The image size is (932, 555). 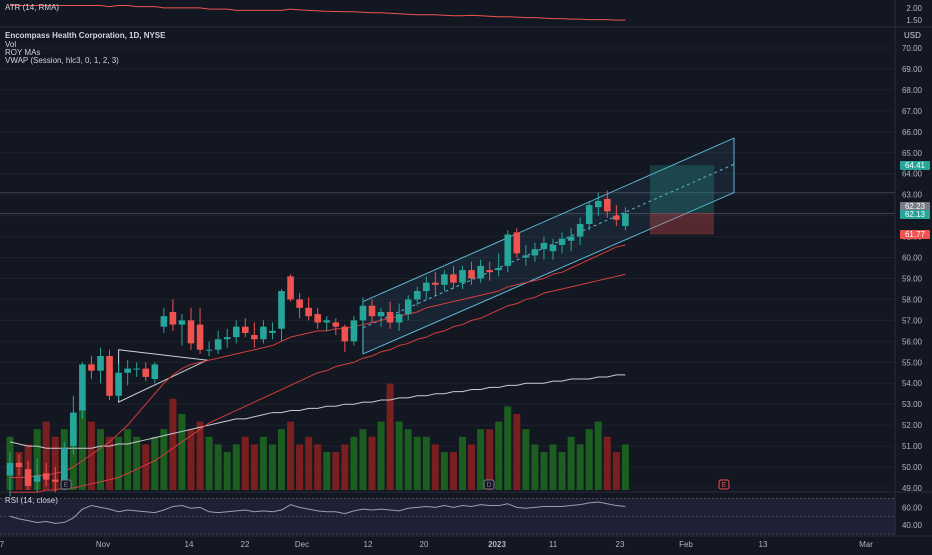 What do you see at coordinates (103, 544) in the screenshot?
I see `time-tick-label: Nov` at bounding box center [103, 544].